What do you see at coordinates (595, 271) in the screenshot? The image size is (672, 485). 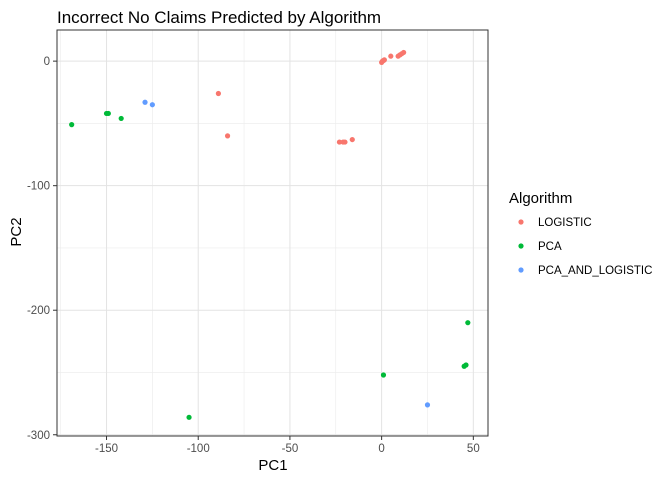 I see `legend-label: PCA_AND_LOGISTIC` at bounding box center [595, 271].